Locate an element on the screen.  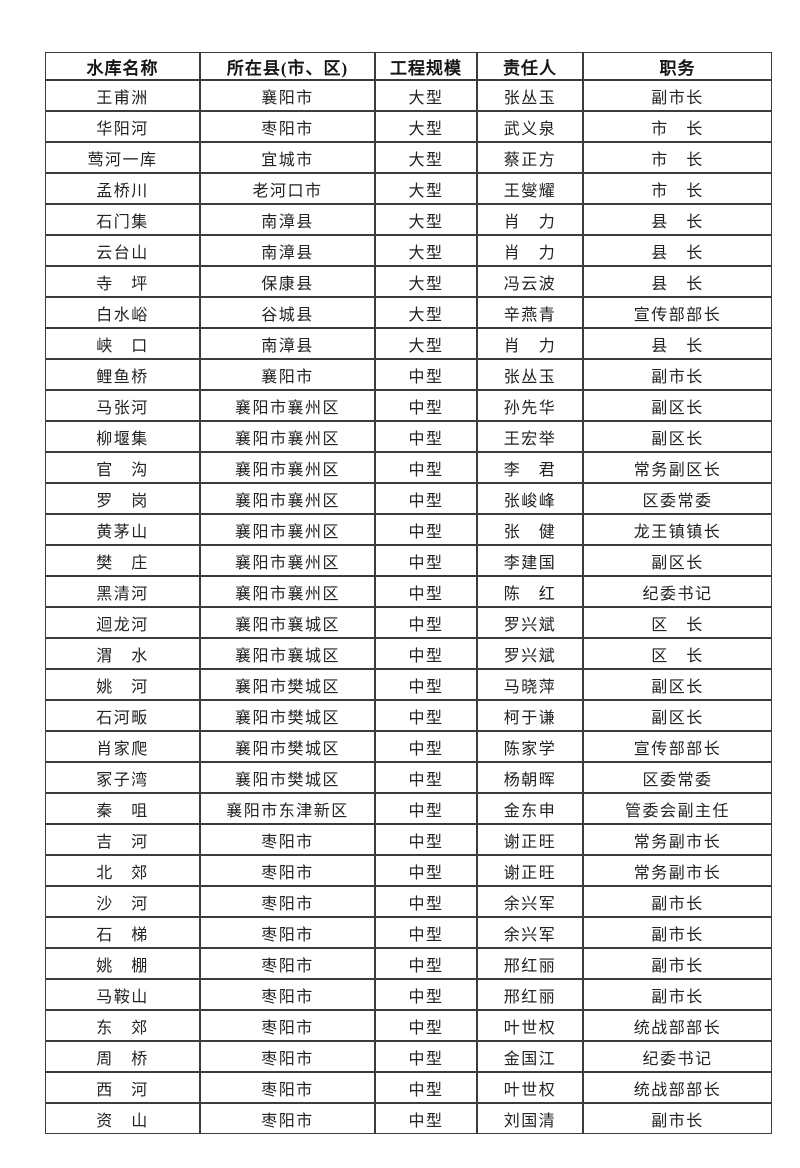
table-cell: 马鞍山 is located at coordinates (122, 994).